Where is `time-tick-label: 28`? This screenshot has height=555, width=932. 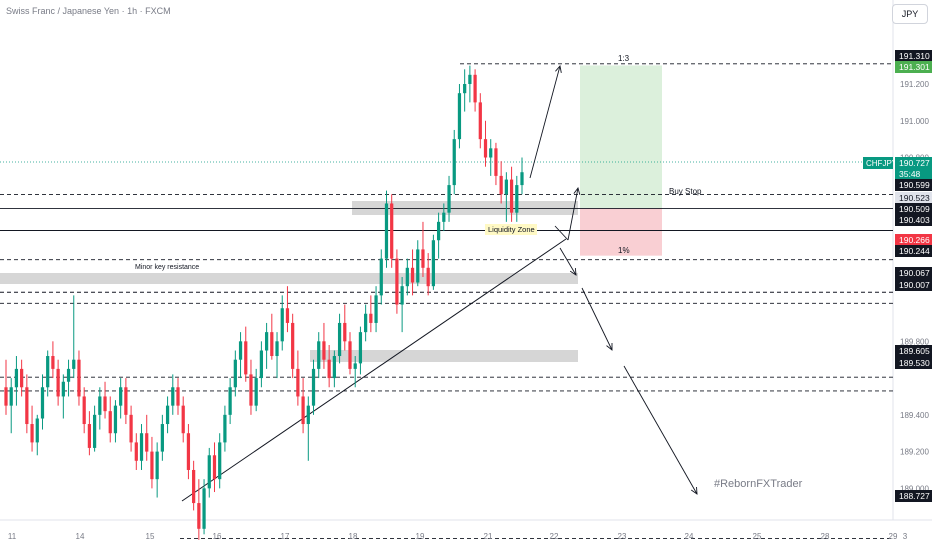
time-tick-label: 28 is located at coordinates (825, 536).